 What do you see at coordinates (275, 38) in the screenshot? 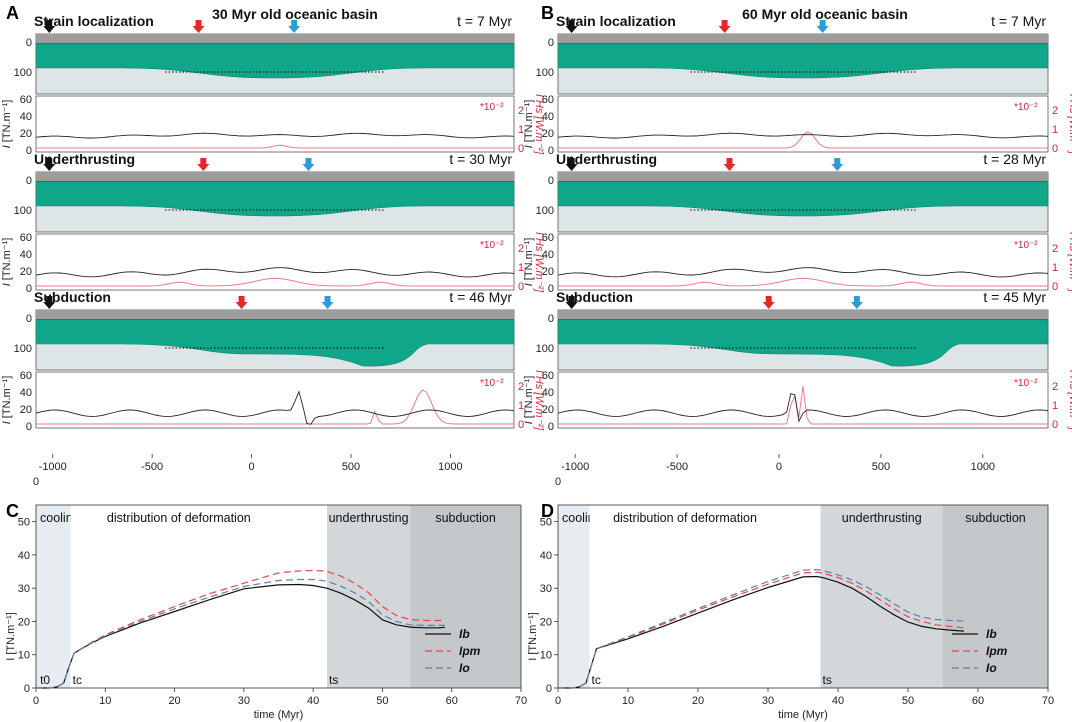
I see `crust-layer` at bounding box center [275, 38].